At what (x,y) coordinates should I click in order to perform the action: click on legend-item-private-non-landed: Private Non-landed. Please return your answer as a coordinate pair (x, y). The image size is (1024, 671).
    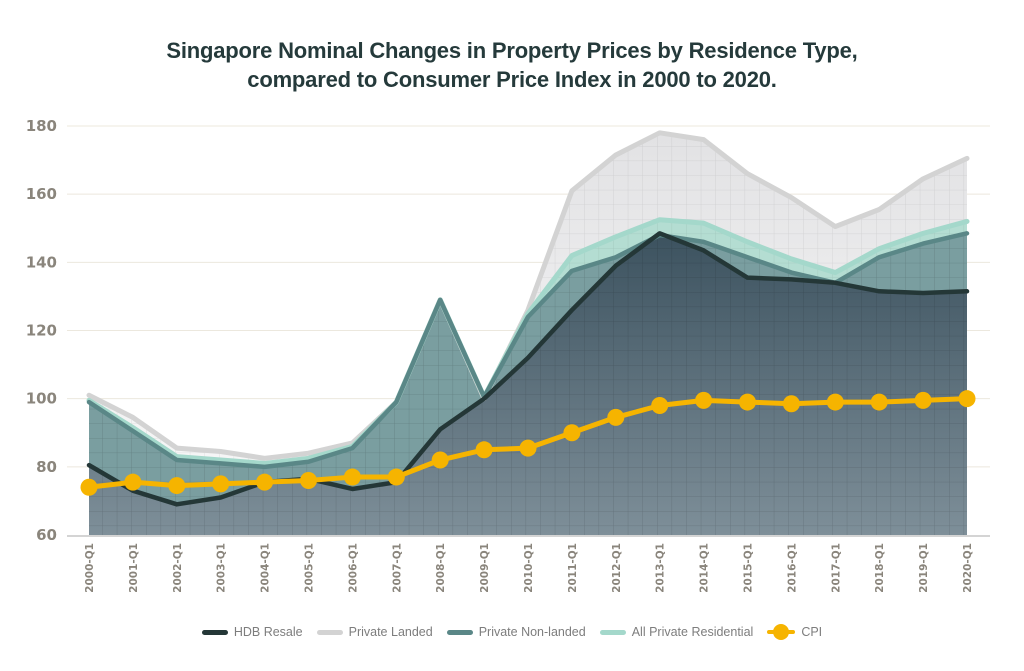
    Looking at the image, I should click on (516, 632).